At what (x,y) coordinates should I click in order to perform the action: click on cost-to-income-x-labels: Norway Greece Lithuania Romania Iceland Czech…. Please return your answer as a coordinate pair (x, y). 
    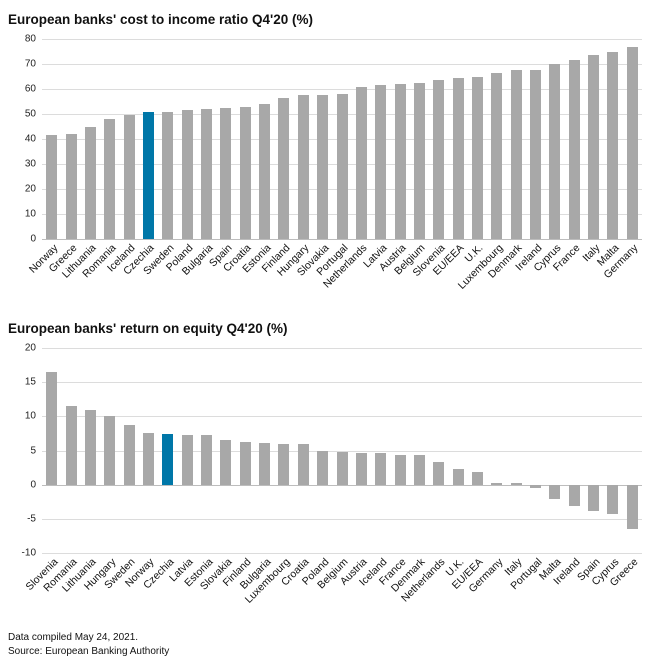
    Looking at the image, I should click on (334, 278).